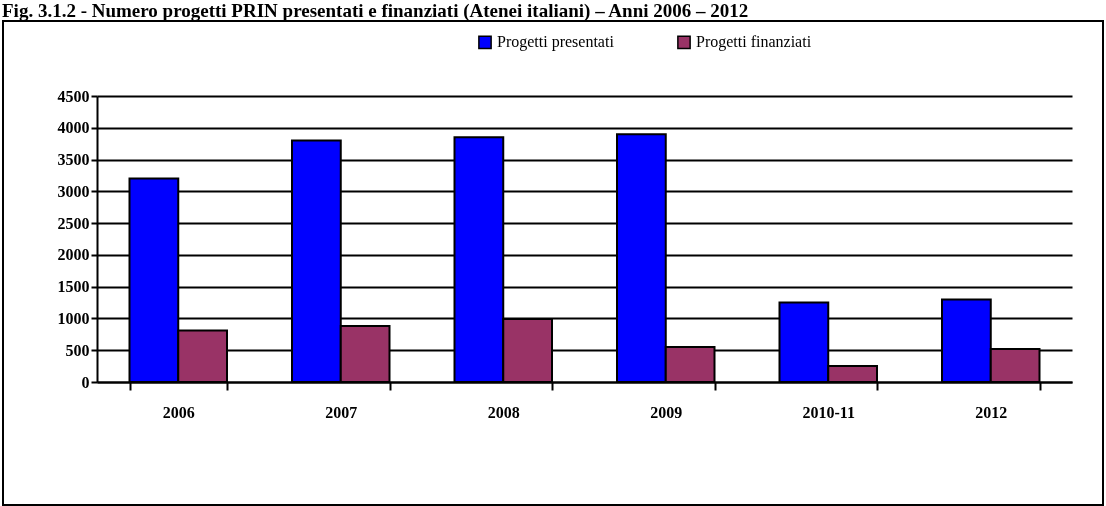 This screenshot has width=1106, height=506. What do you see at coordinates (341, 412) in the screenshot?
I see `x-tick-label: 2007` at bounding box center [341, 412].